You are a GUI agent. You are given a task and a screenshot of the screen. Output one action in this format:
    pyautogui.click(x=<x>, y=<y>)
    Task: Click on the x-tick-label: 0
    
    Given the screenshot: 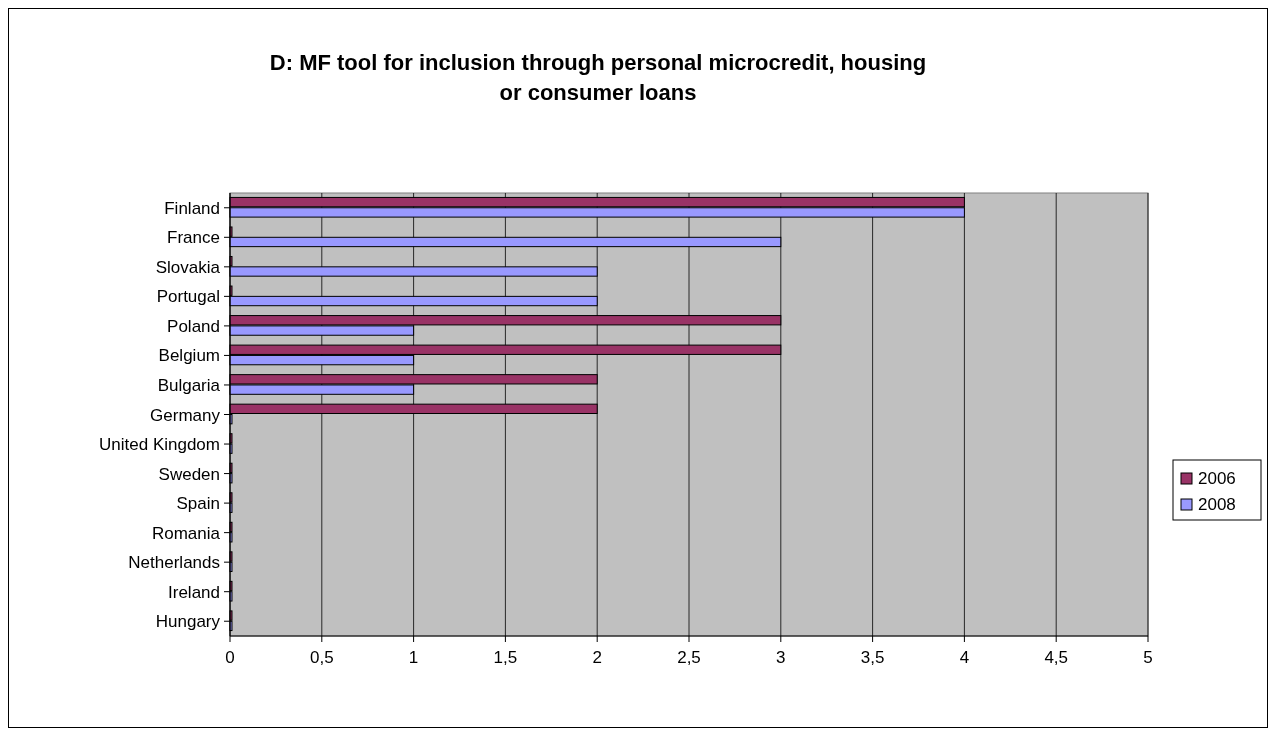 What is the action you would take?
    pyautogui.click(x=230, y=657)
    